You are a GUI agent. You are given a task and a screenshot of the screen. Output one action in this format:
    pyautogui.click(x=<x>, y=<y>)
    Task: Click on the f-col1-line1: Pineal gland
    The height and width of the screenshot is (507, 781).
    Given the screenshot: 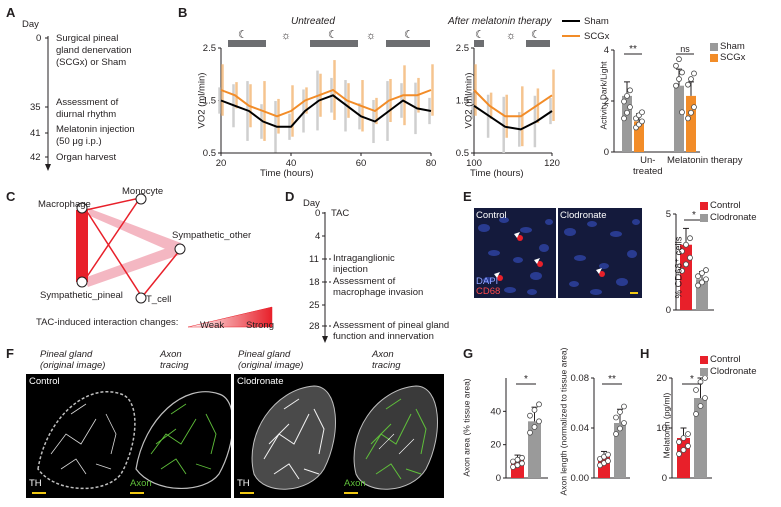 What is the action you would take?
    pyautogui.click(x=66, y=354)
    